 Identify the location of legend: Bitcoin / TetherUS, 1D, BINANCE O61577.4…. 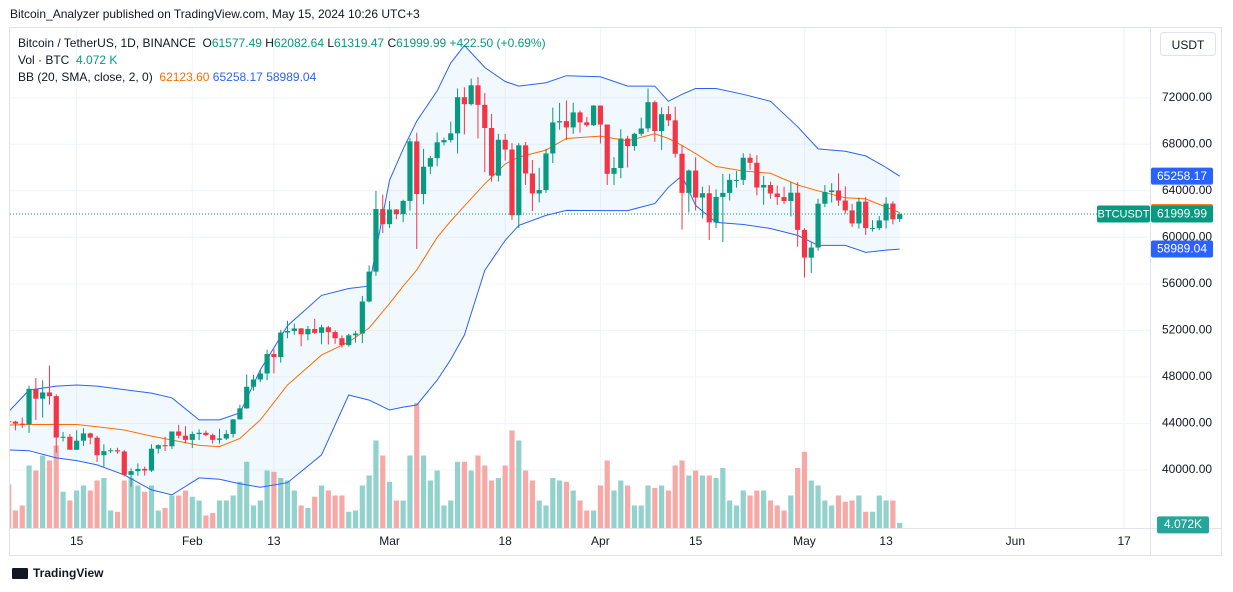
(282, 60).